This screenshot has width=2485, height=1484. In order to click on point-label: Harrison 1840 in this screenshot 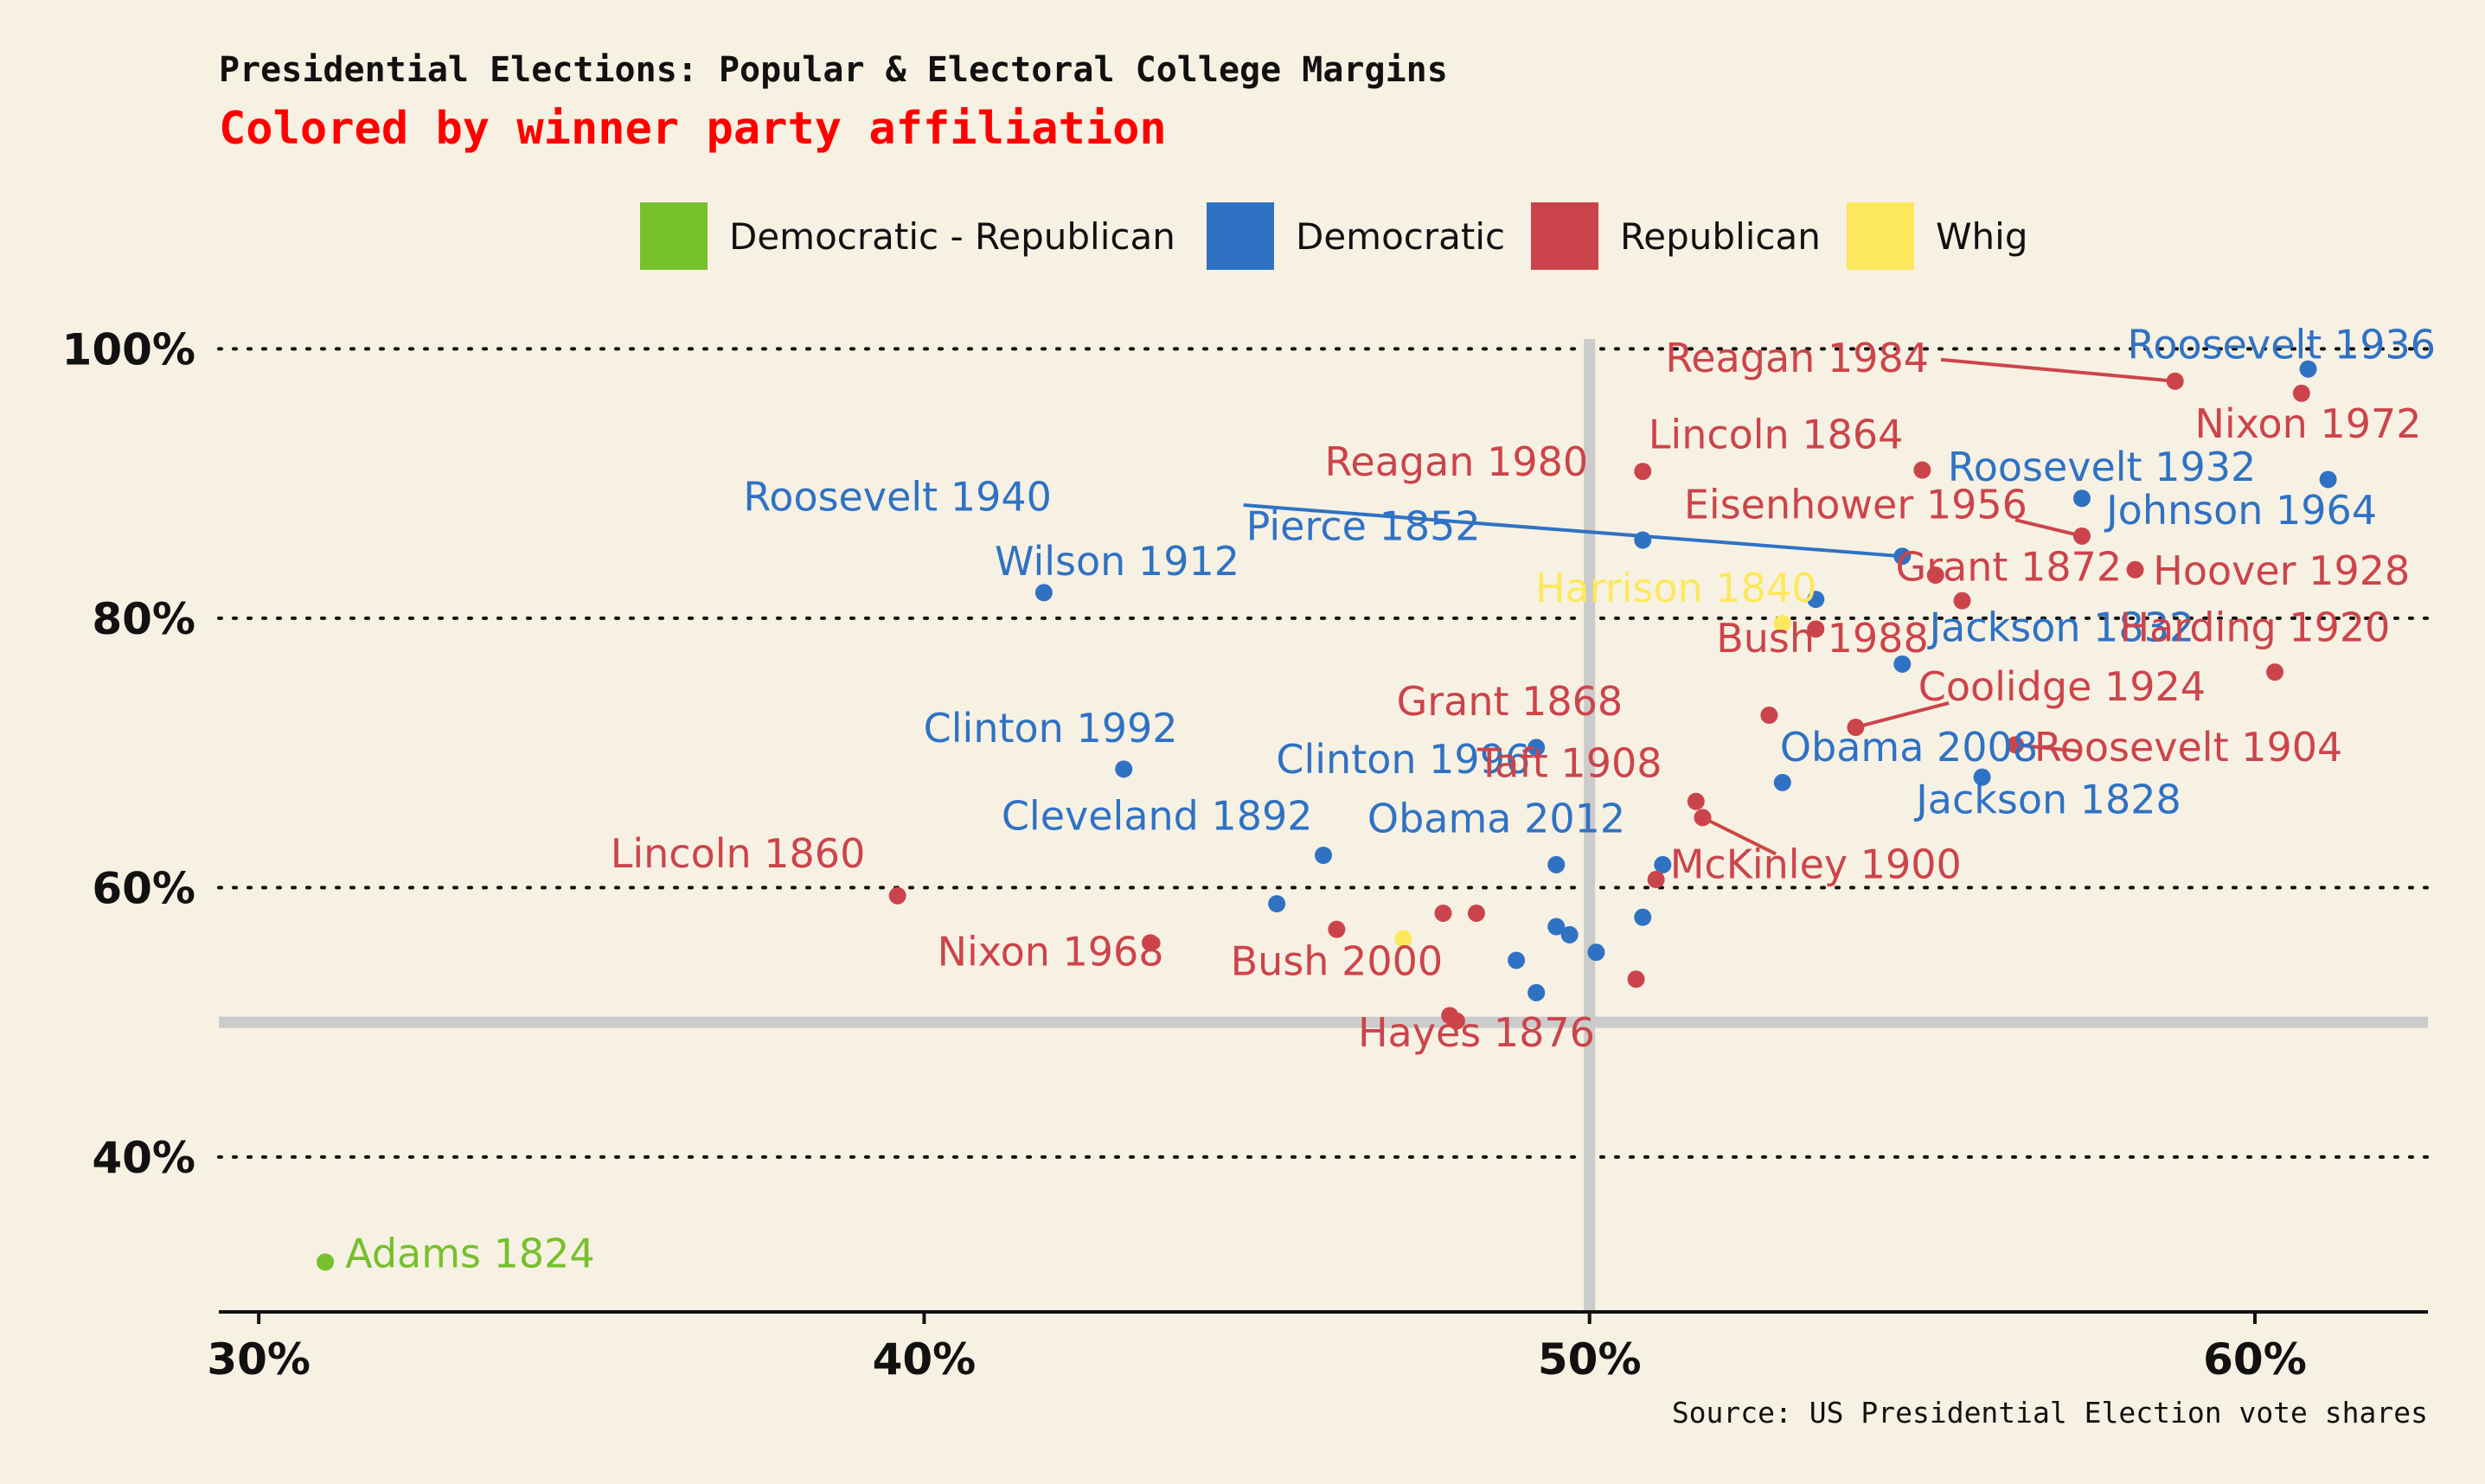, I will do `click(1676, 588)`.